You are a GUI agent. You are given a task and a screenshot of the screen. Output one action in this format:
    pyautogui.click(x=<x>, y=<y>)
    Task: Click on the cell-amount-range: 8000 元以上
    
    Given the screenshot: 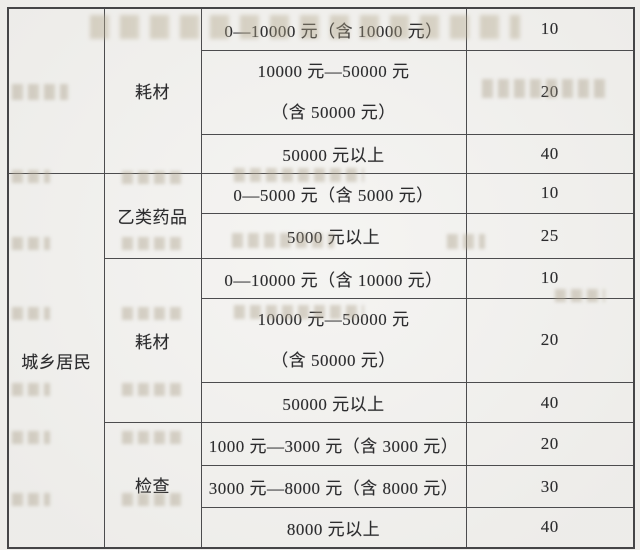 What is the action you would take?
    pyautogui.click(x=333, y=528)
    